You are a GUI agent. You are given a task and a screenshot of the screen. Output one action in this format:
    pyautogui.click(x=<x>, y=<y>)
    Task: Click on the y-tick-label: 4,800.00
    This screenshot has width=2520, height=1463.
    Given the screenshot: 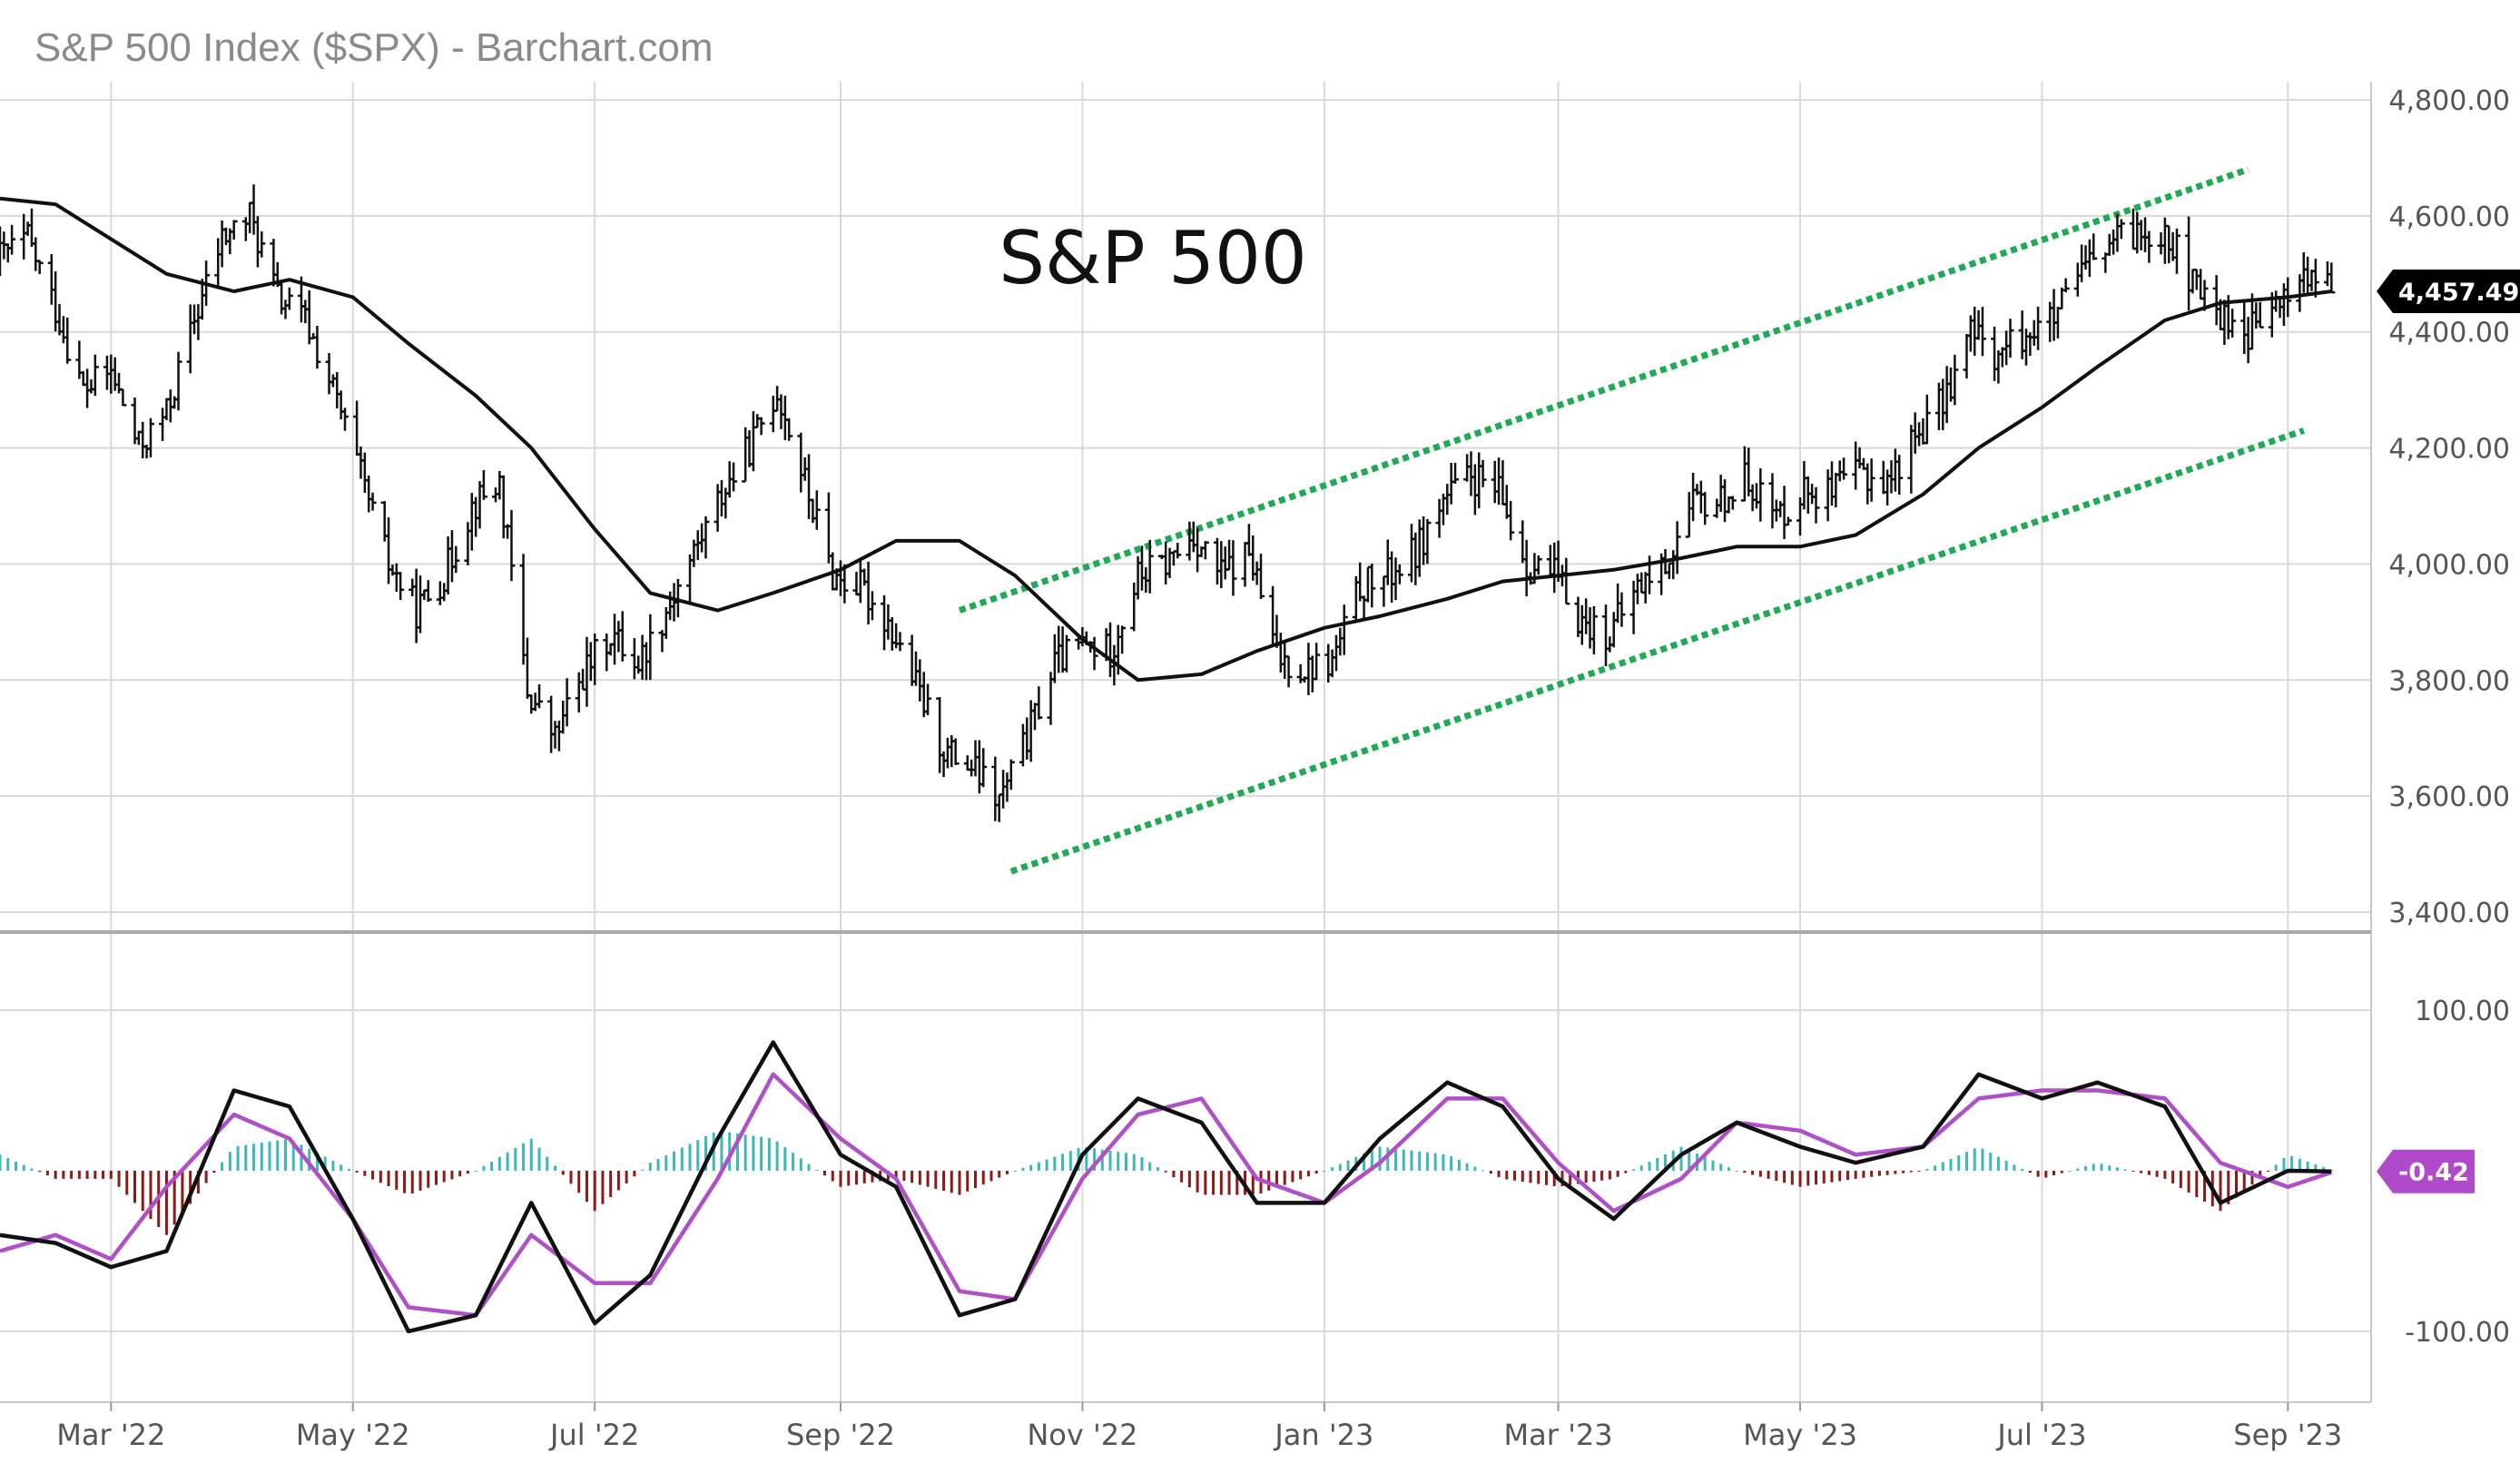 What is the action you would take?
    pyautogui.click(x=2449, y=101)
    